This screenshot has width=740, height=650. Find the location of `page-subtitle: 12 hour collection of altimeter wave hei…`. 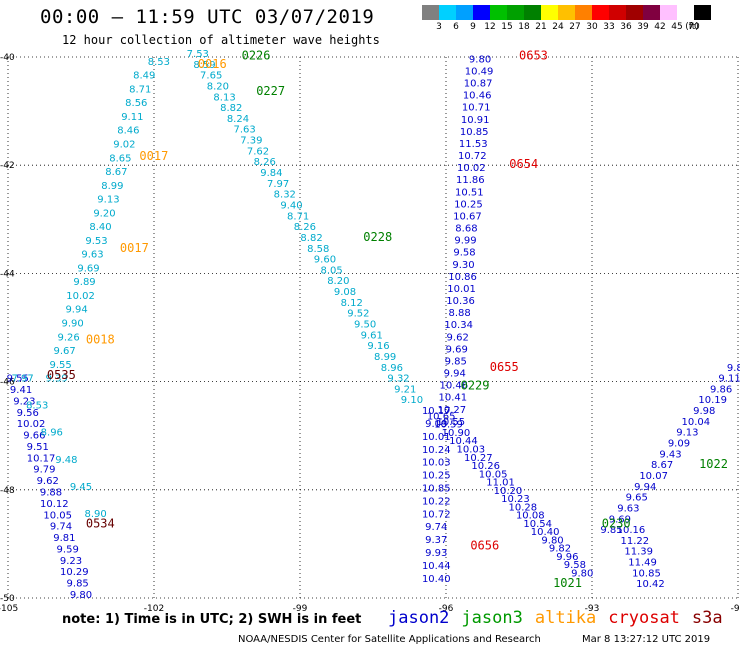

page-subtitle: 12 hour collection of altimeter wave hei… is located at coordinates (221, 40).